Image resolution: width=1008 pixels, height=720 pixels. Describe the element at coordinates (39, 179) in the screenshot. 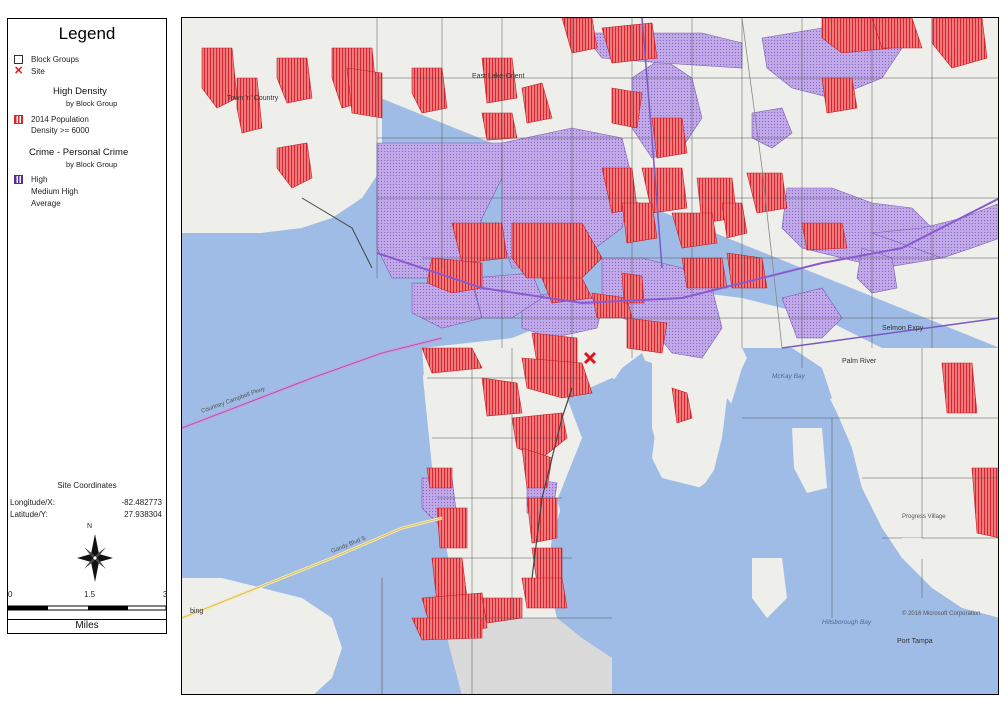

I see `crime-high-label: High` at that location.